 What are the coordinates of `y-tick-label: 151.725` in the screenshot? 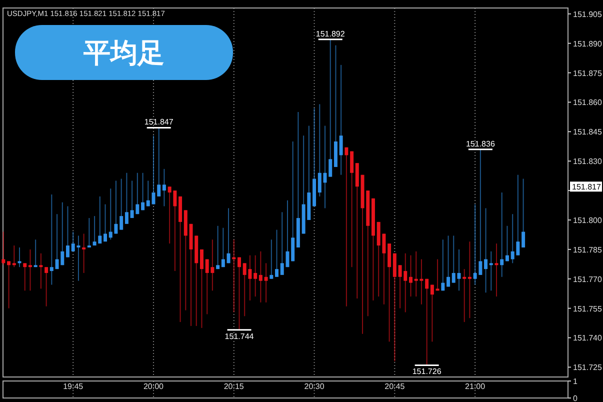 It's located at (587, 367).